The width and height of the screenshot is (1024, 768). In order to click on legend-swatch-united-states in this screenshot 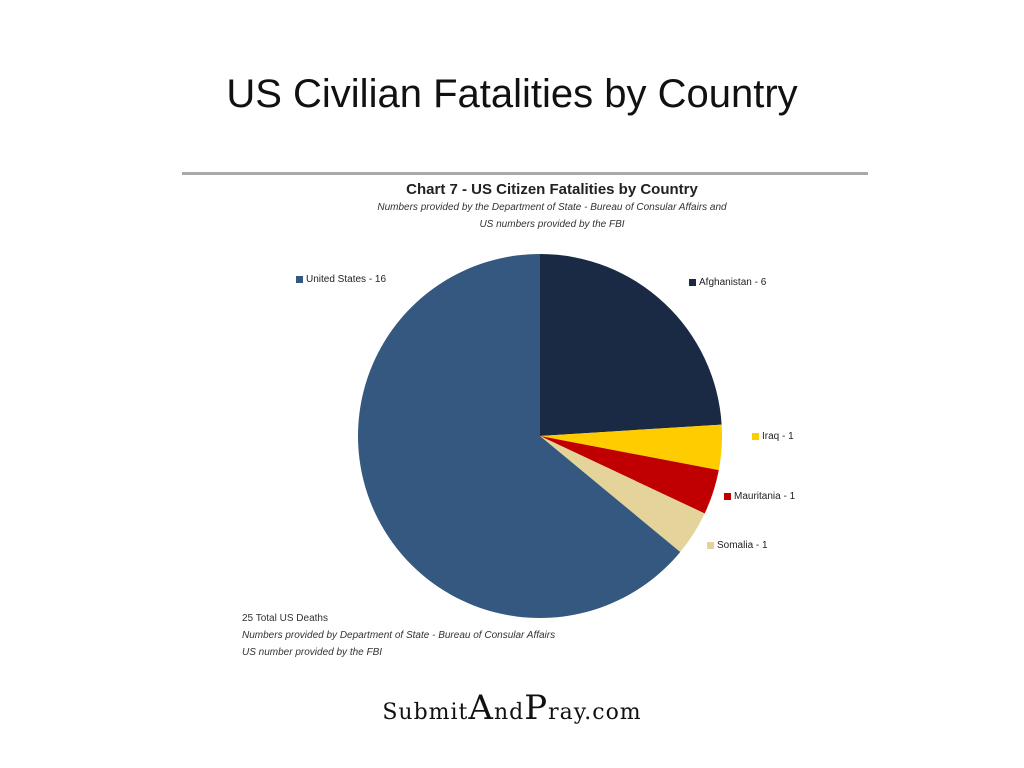, I will do `click(299, 279)`.